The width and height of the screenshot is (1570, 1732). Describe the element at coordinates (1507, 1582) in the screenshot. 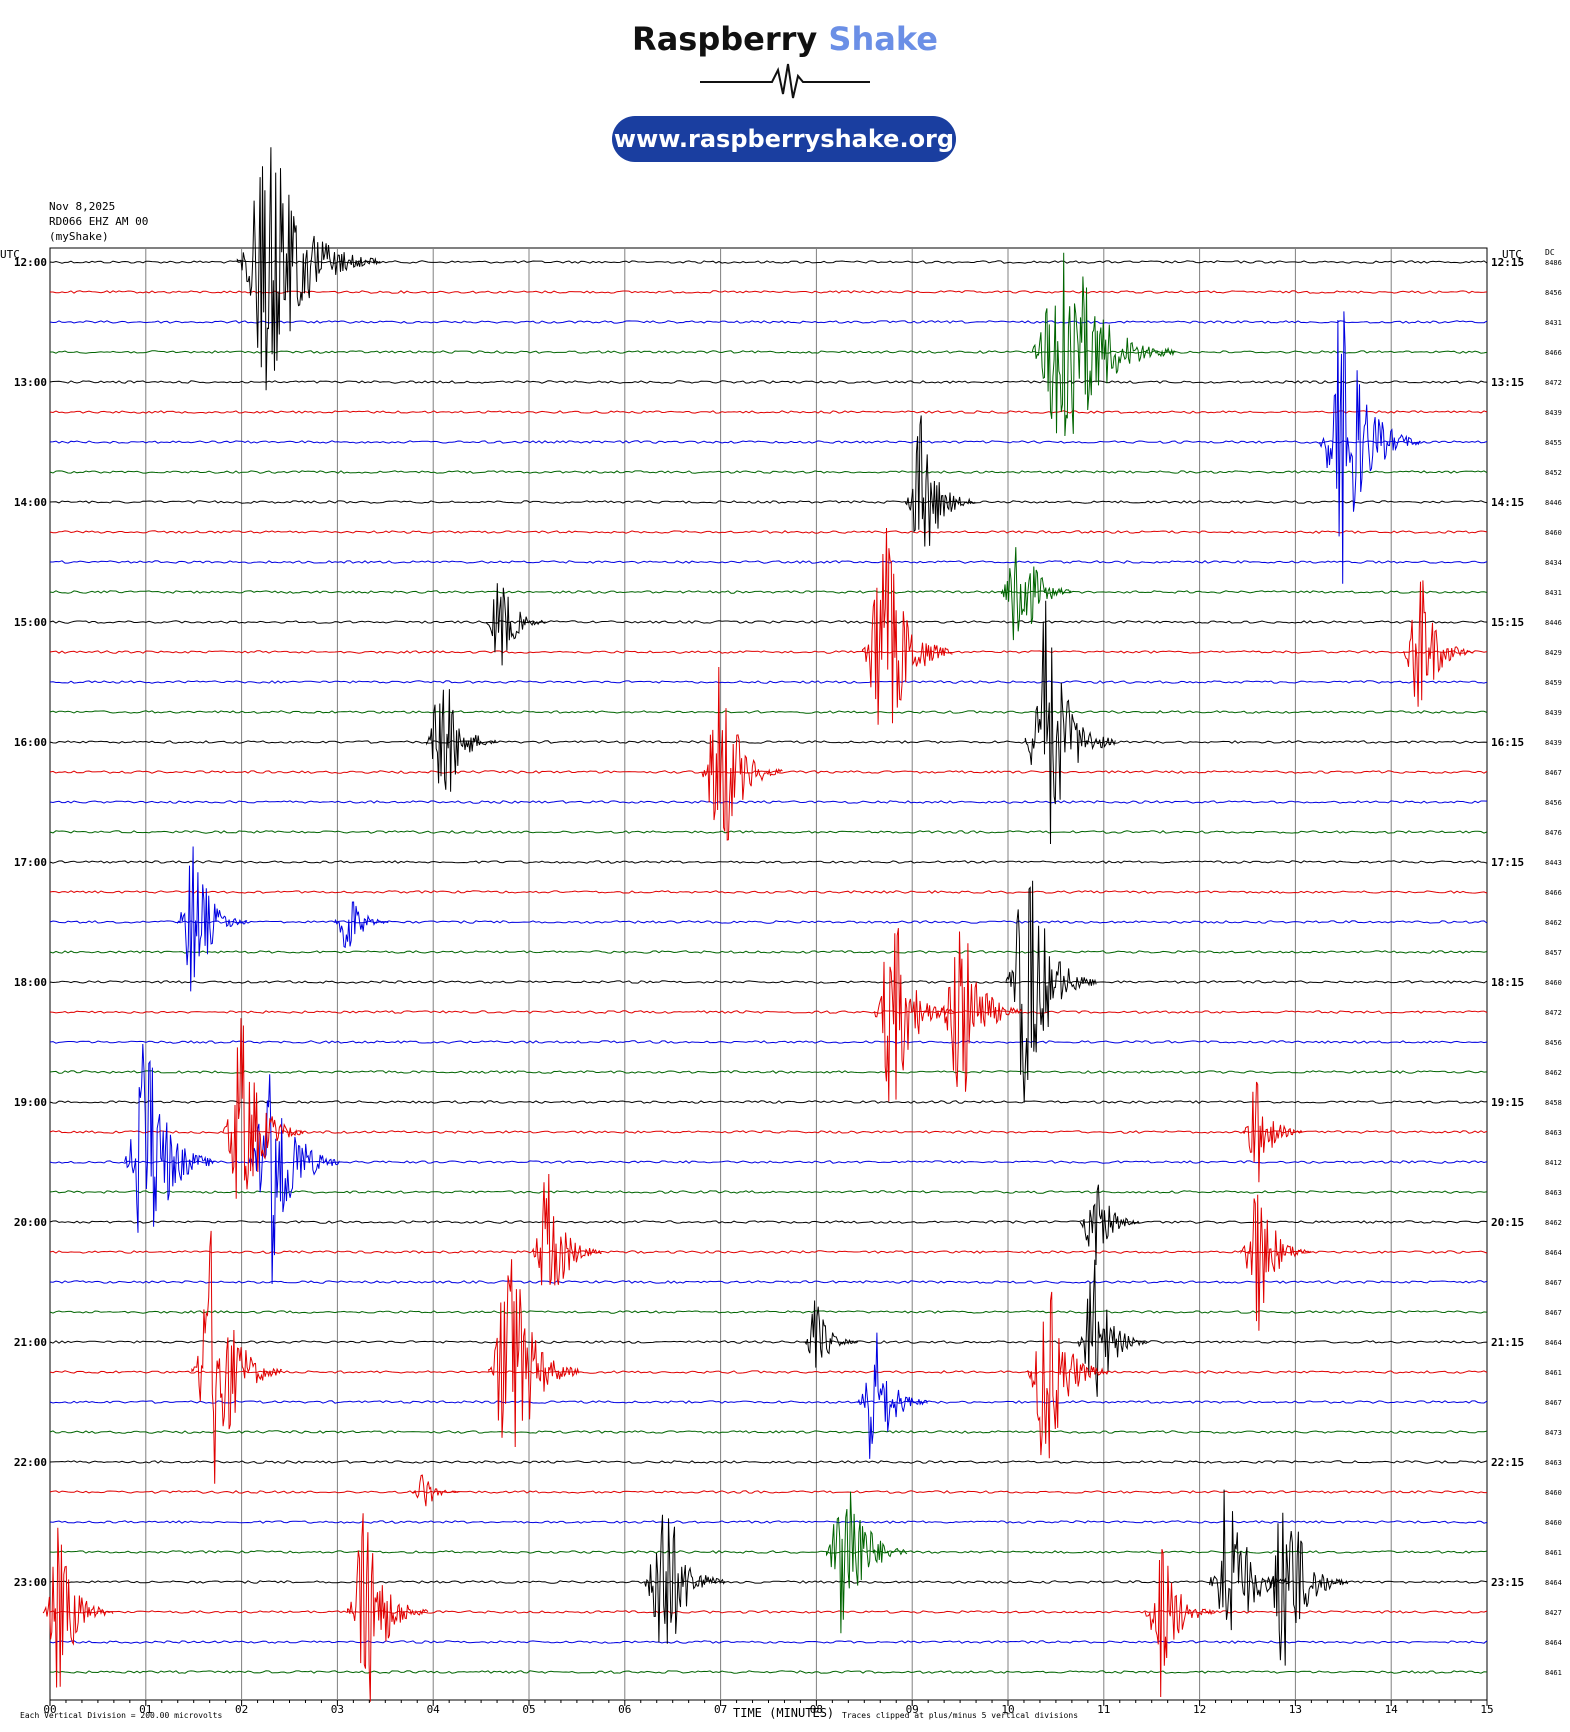

I see `right-hour-label: 23:15` at that location.